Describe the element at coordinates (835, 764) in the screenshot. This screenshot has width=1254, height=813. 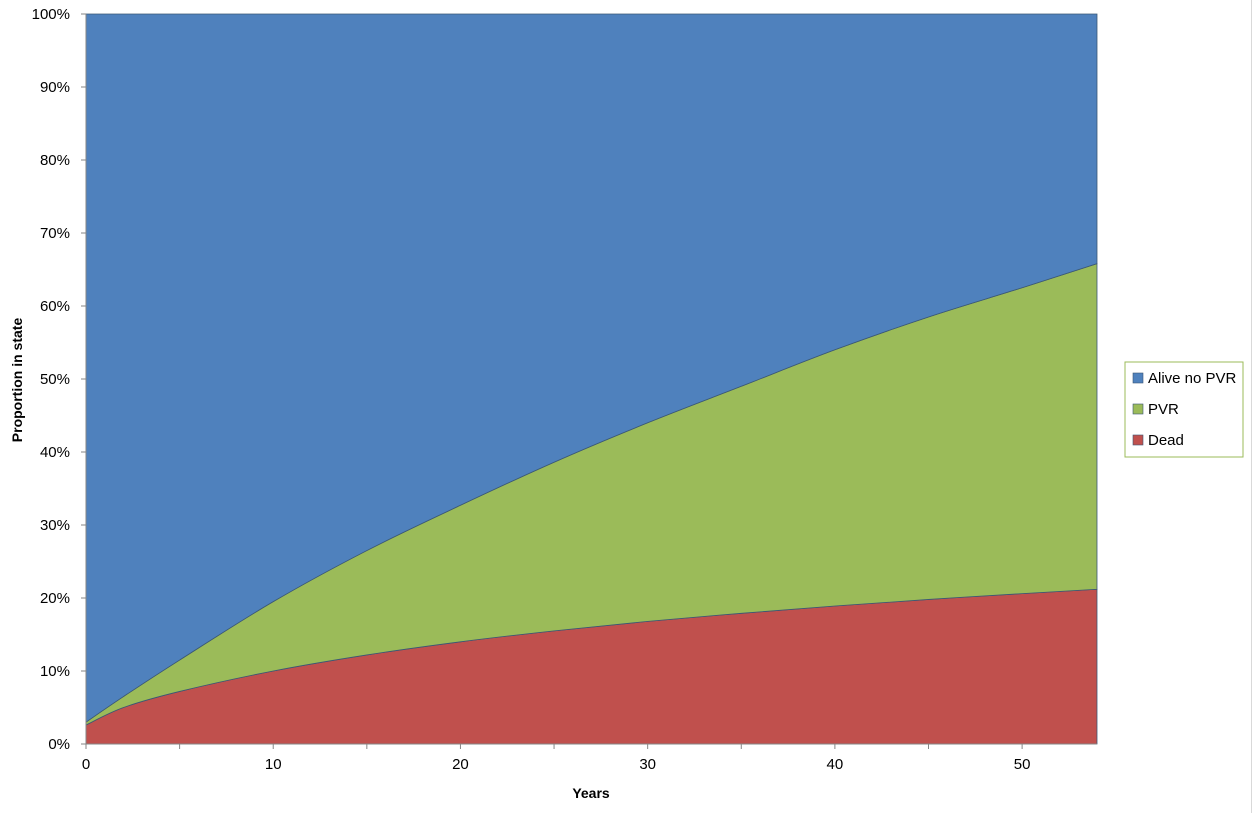
I see `x-tick-label: 40` at that location.